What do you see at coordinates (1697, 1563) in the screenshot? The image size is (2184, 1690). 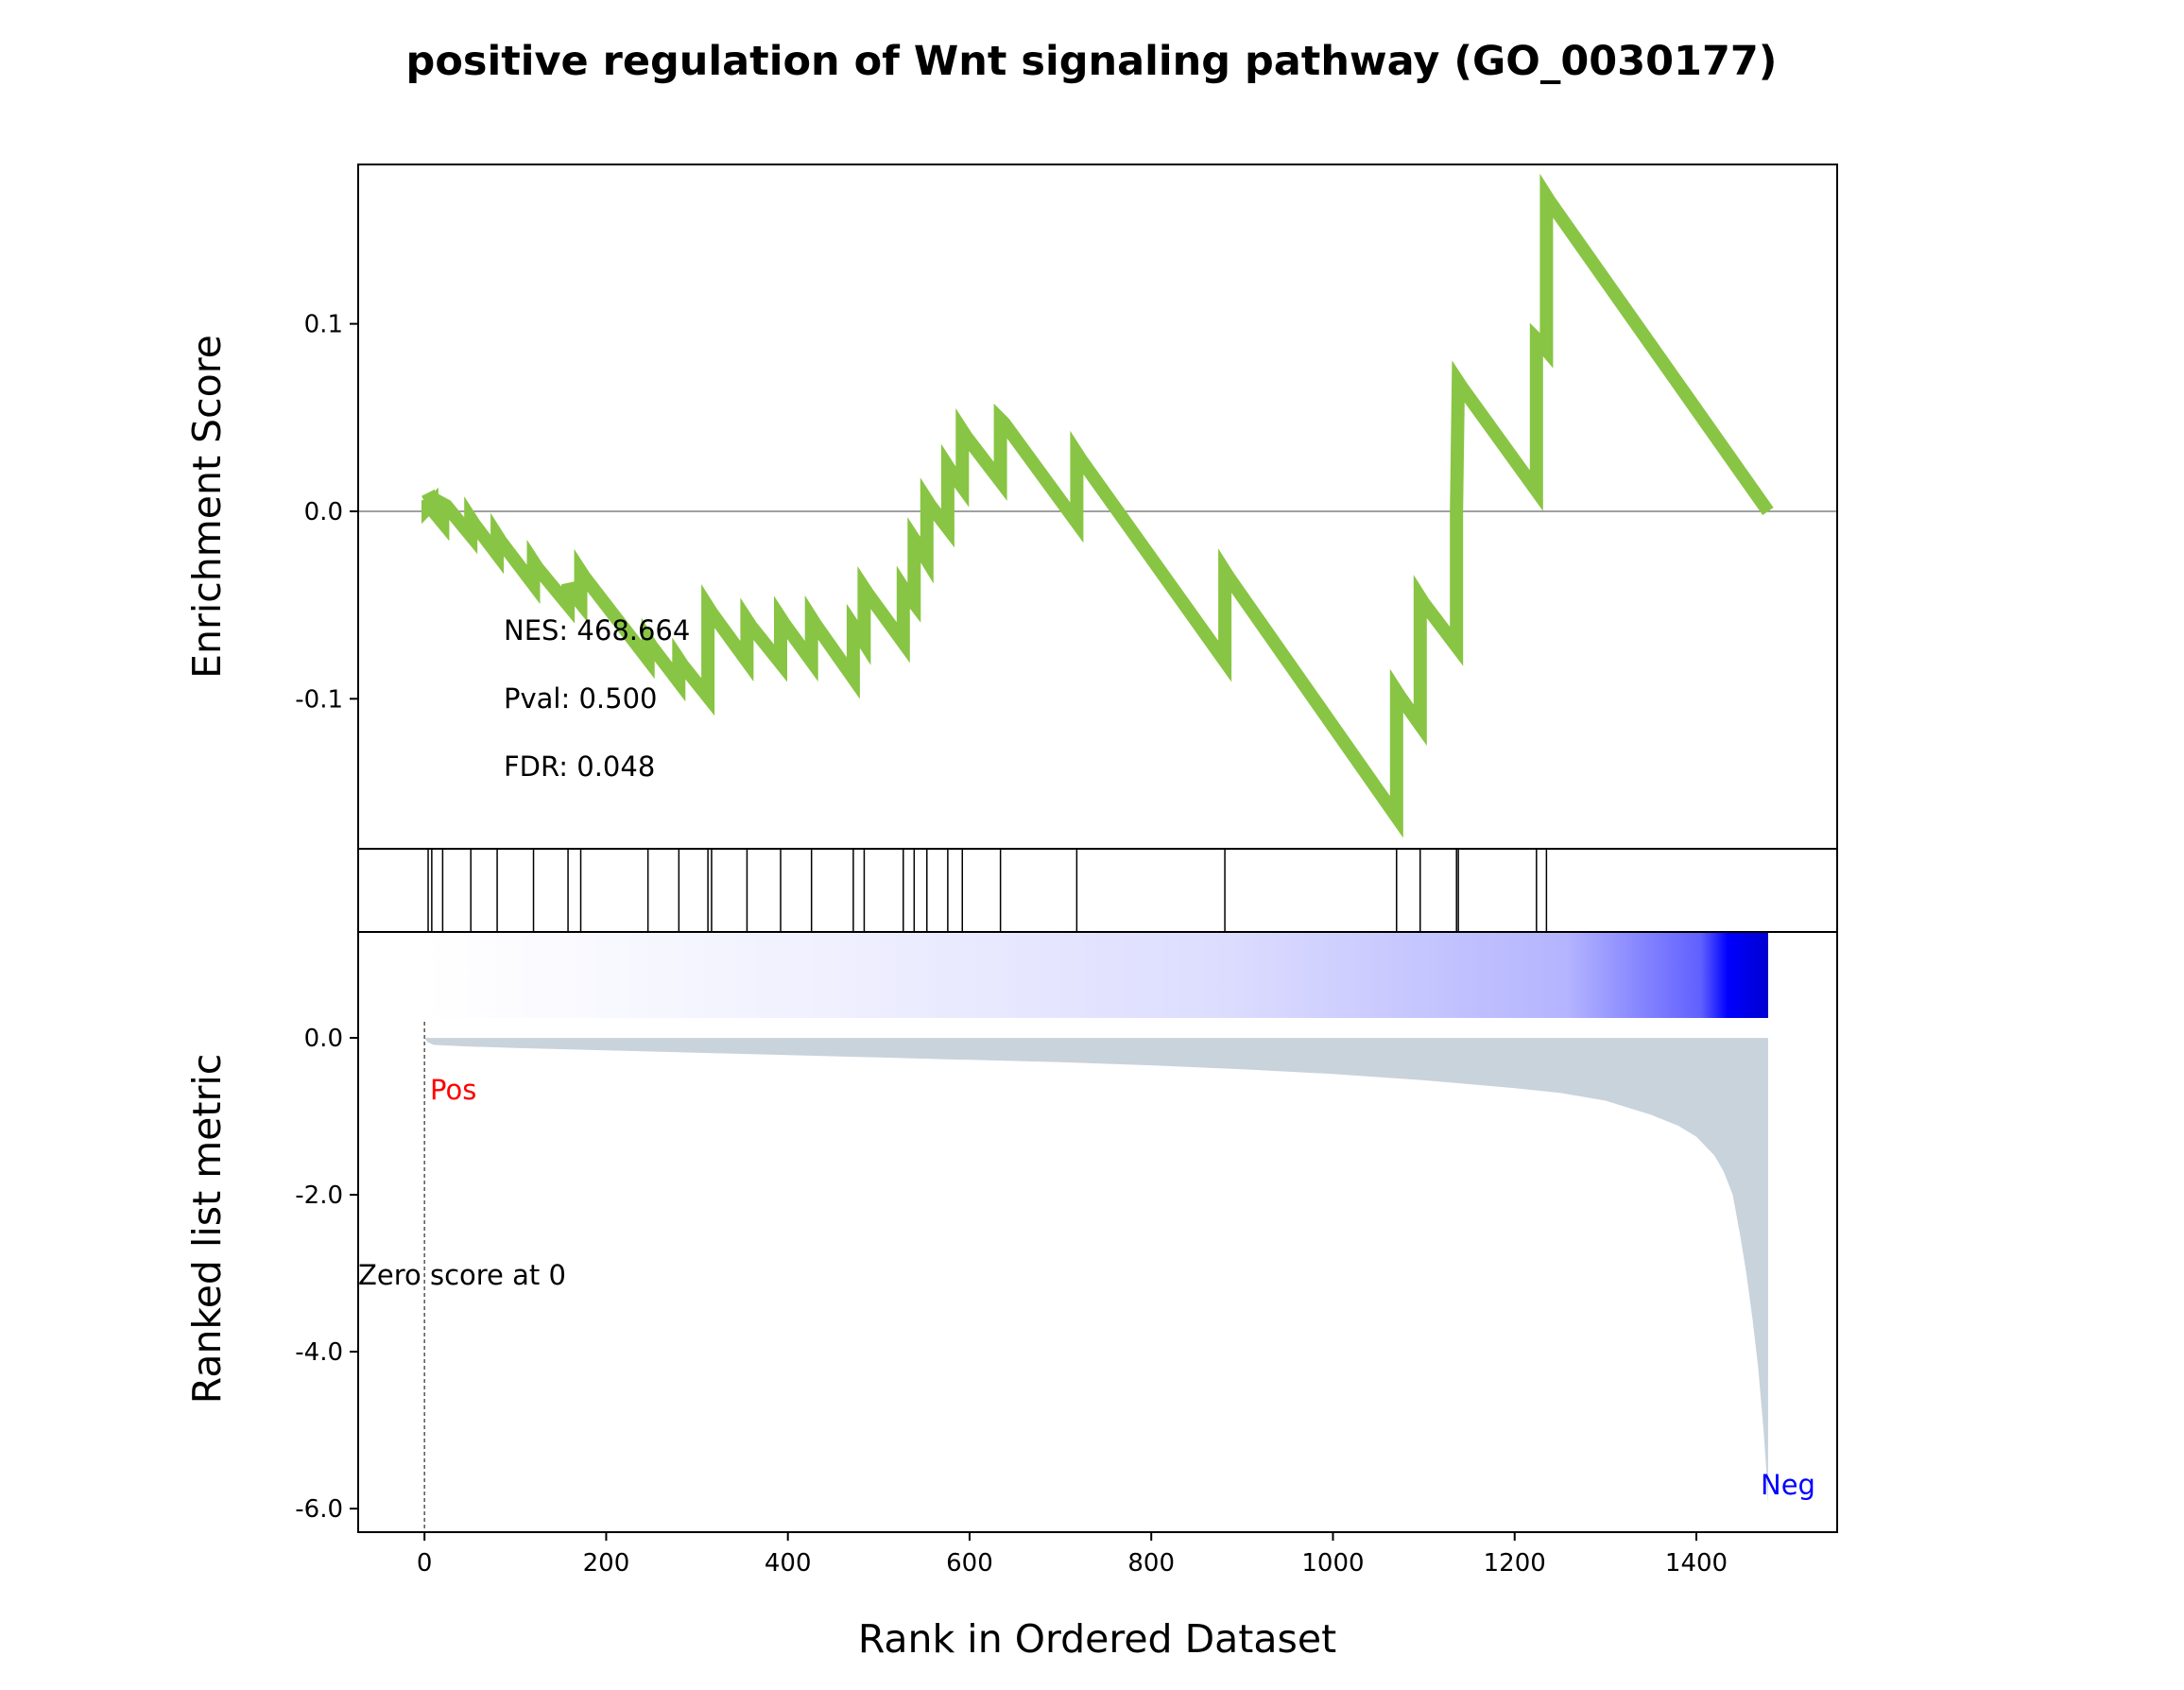 I see `x-tick-label: 1400` at bounding box center [1697, 1563].